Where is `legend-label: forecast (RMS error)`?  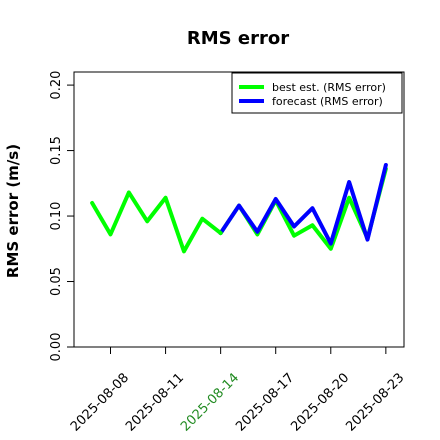 legend-label: forecast (RMS error) is located at coordinates (327, 101).